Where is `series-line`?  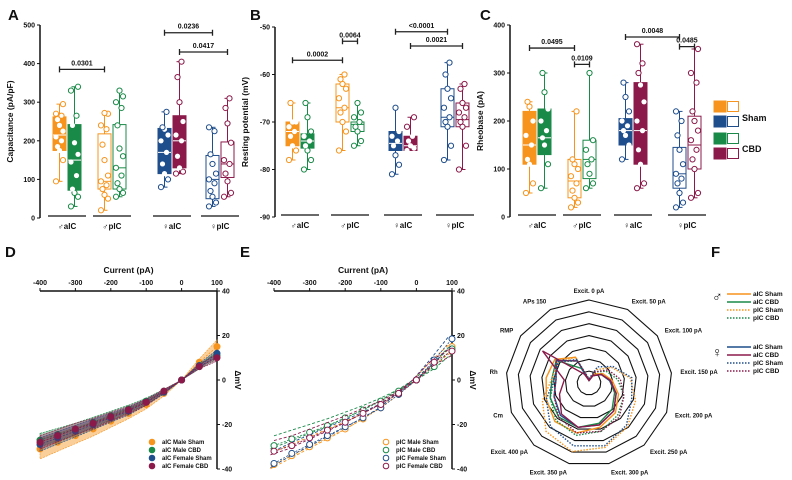 series-line is located at coordinates (363, 405).